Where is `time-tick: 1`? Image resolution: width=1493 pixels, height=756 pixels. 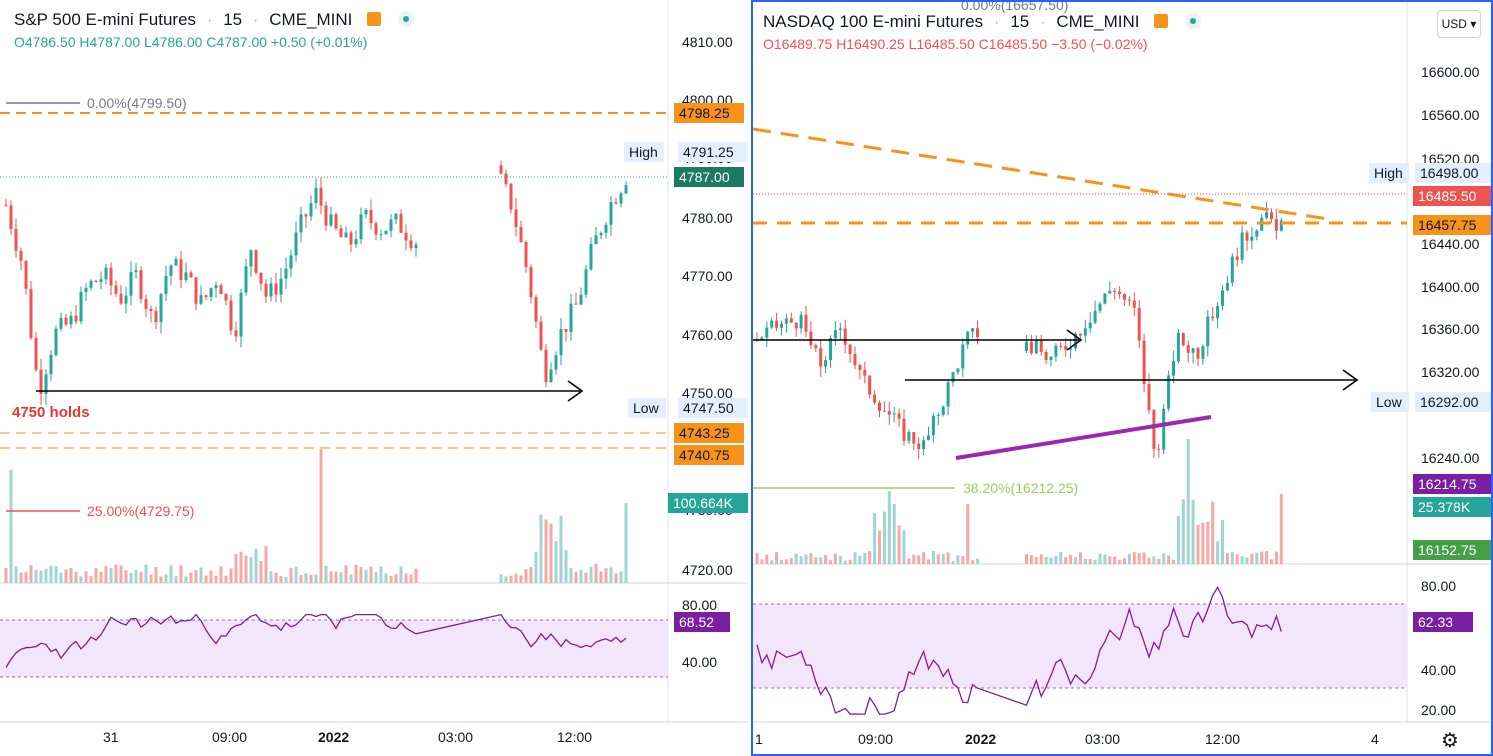
time-tick: 1 is located at coordinates (759, 739).